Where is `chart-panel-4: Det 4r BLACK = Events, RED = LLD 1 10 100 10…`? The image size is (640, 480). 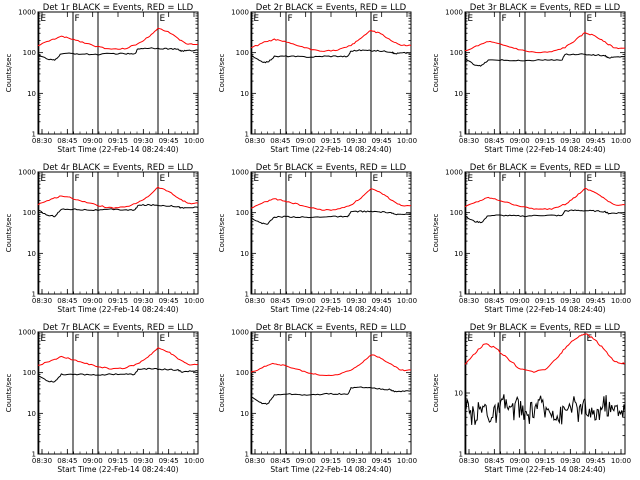 chart-panel-4: Det 4r BLACK = Events, RED = LLD 1 10 100 10… is located at coordinates (104, 238).